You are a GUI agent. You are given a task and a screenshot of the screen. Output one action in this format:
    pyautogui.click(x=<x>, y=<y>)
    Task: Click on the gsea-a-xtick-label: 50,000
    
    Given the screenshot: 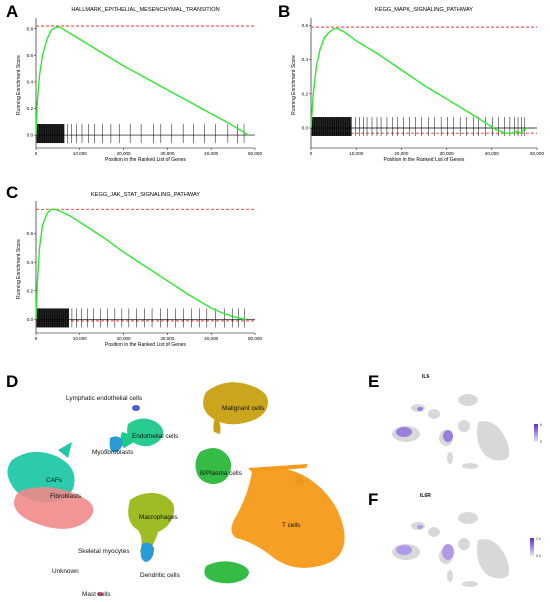 What is the action you would take?
    pyautogui.click(x=255, y=153)
    